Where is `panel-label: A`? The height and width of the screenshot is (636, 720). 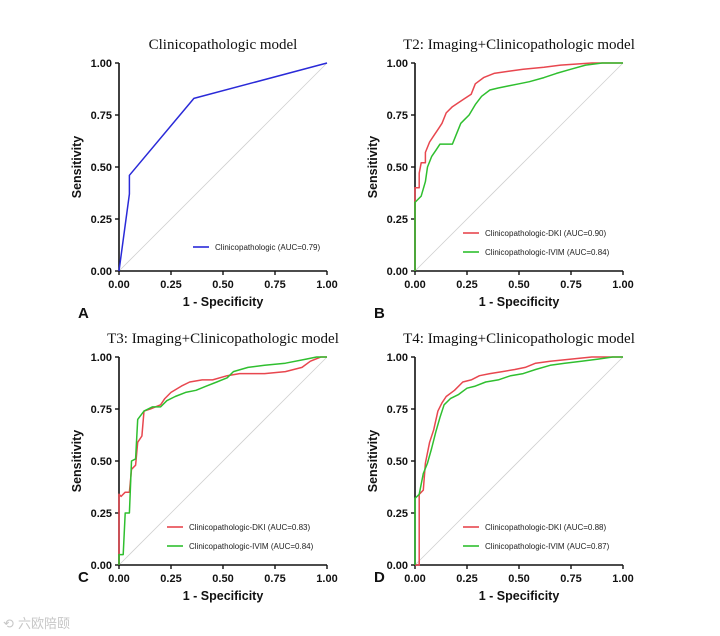
panel-label: A is located at coordinates (83, 313).